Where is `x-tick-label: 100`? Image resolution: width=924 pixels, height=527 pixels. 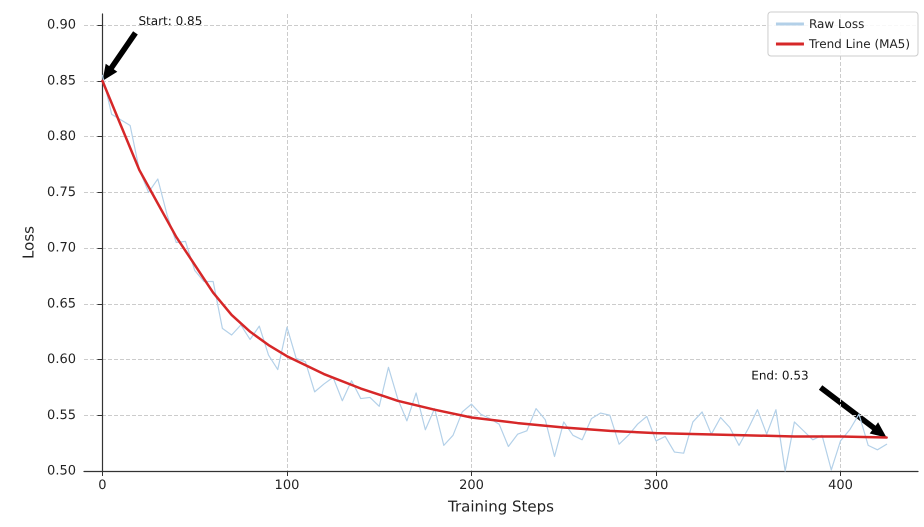 x-tick-label: 100 is located at coordinates (287, 485).